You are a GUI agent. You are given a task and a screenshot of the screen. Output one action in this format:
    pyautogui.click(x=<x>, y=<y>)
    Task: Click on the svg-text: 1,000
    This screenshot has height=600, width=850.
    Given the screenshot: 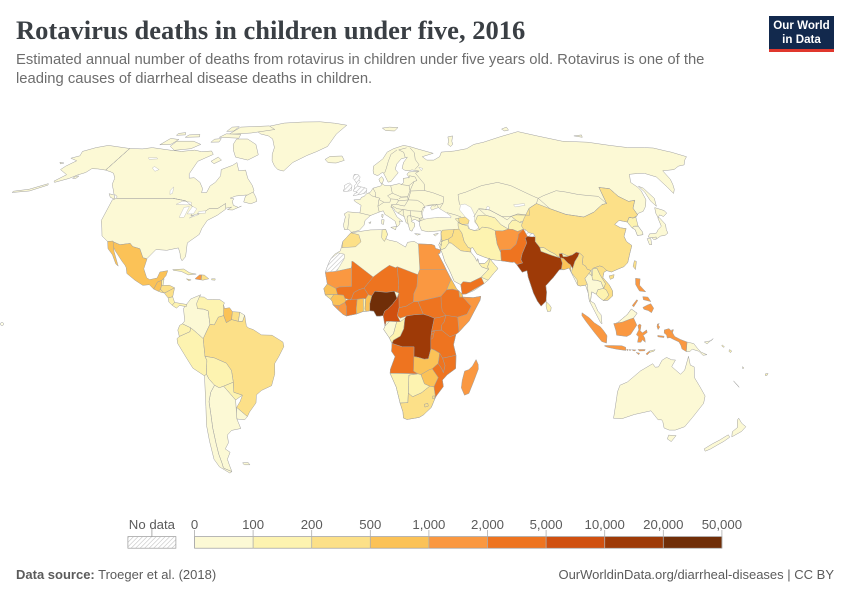 What is the action you would take?
    pyautogui.click(x=428, y=524)
    